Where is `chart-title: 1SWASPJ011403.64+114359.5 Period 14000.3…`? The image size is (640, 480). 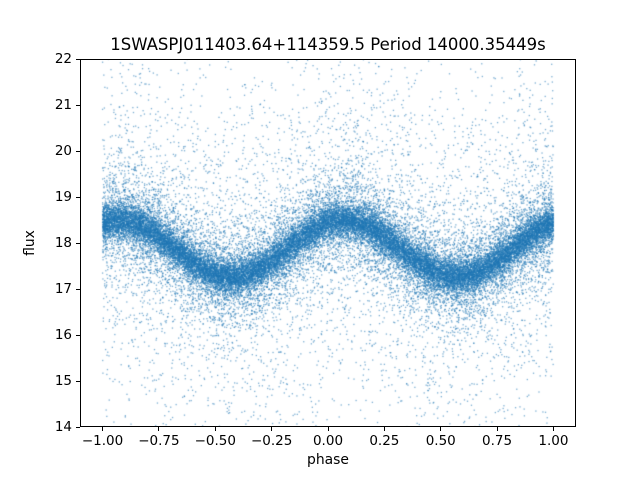 chart-title: 1SWASPJ011403.64+114359.5 Period 14000.3… is located at coordinates (328, 44).